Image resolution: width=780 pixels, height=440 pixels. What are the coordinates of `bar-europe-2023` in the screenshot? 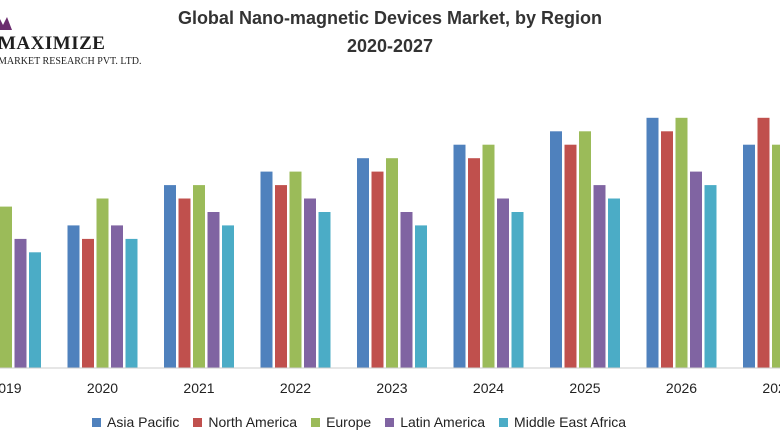 It's located at (392, 263).